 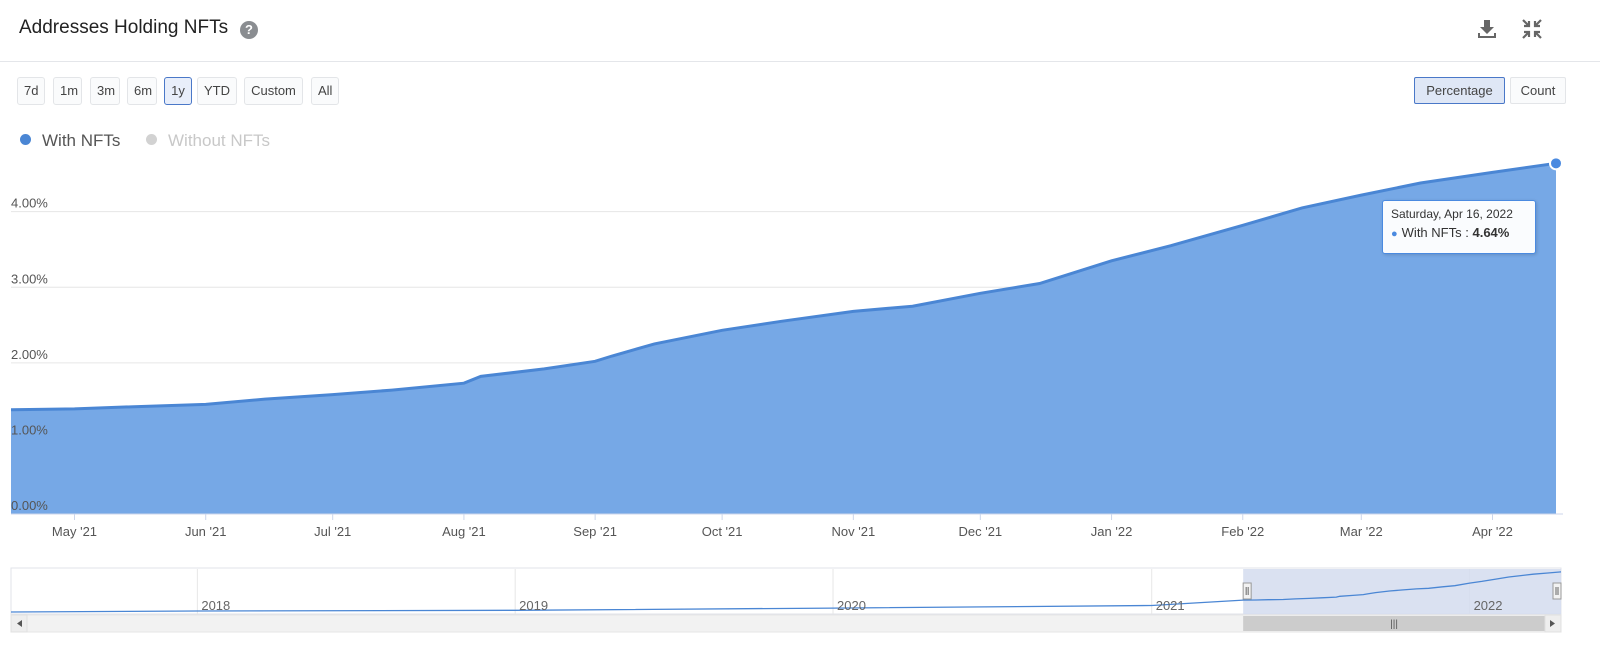 I want to click on x-tick-label: Jul '21, so click(x=332, y=531).